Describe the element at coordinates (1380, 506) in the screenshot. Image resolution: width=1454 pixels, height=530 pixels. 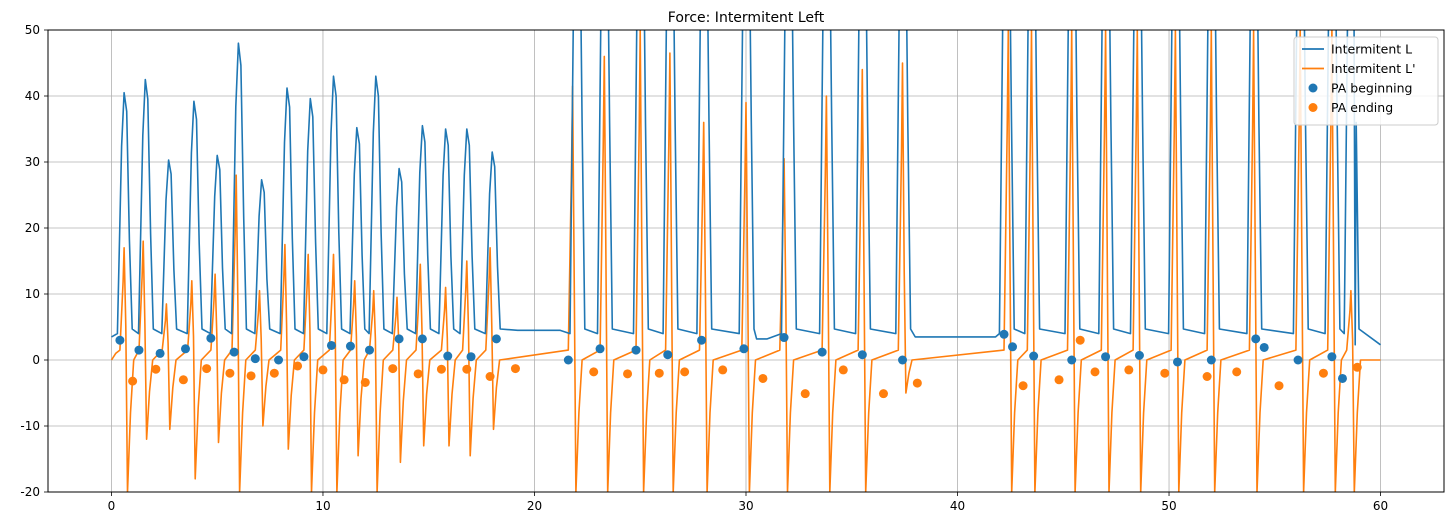
I see `x-tick-label: 60` at that location.